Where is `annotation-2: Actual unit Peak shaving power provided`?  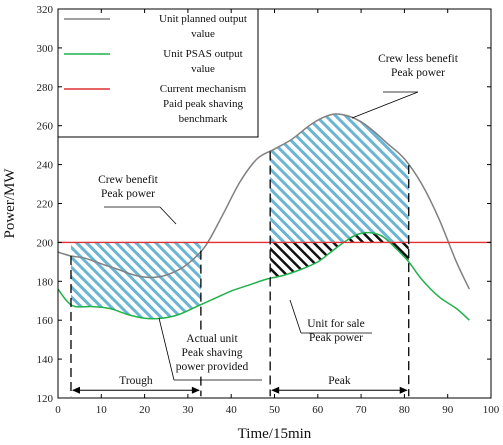
annotation-2: Actual unit Peak shaving power provided is located at coordinates (210, 349).